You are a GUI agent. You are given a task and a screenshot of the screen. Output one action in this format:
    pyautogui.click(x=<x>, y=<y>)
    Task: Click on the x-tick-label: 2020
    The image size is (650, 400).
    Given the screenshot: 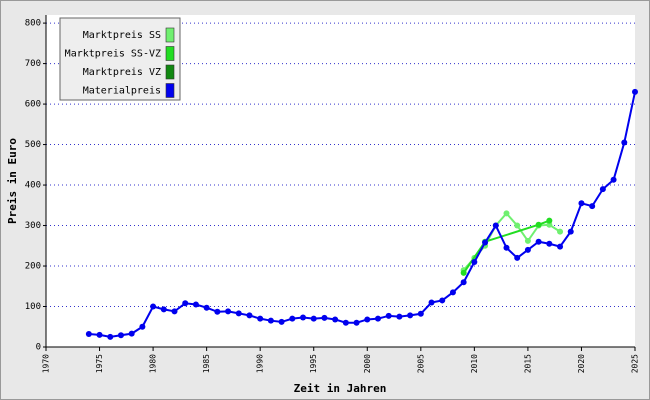 What is the action you would take?
    pyautogui.click(x=581, y=363)
    